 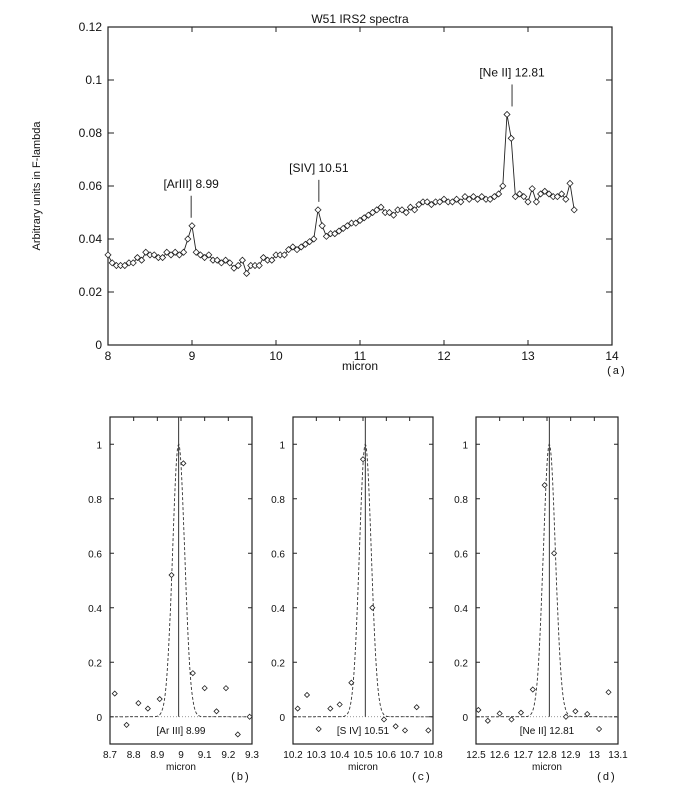 What do you see at coordinates (524, 755) in the screenshot?
I see `x-tick-label: 12.7` at bounding box center [524, 755].